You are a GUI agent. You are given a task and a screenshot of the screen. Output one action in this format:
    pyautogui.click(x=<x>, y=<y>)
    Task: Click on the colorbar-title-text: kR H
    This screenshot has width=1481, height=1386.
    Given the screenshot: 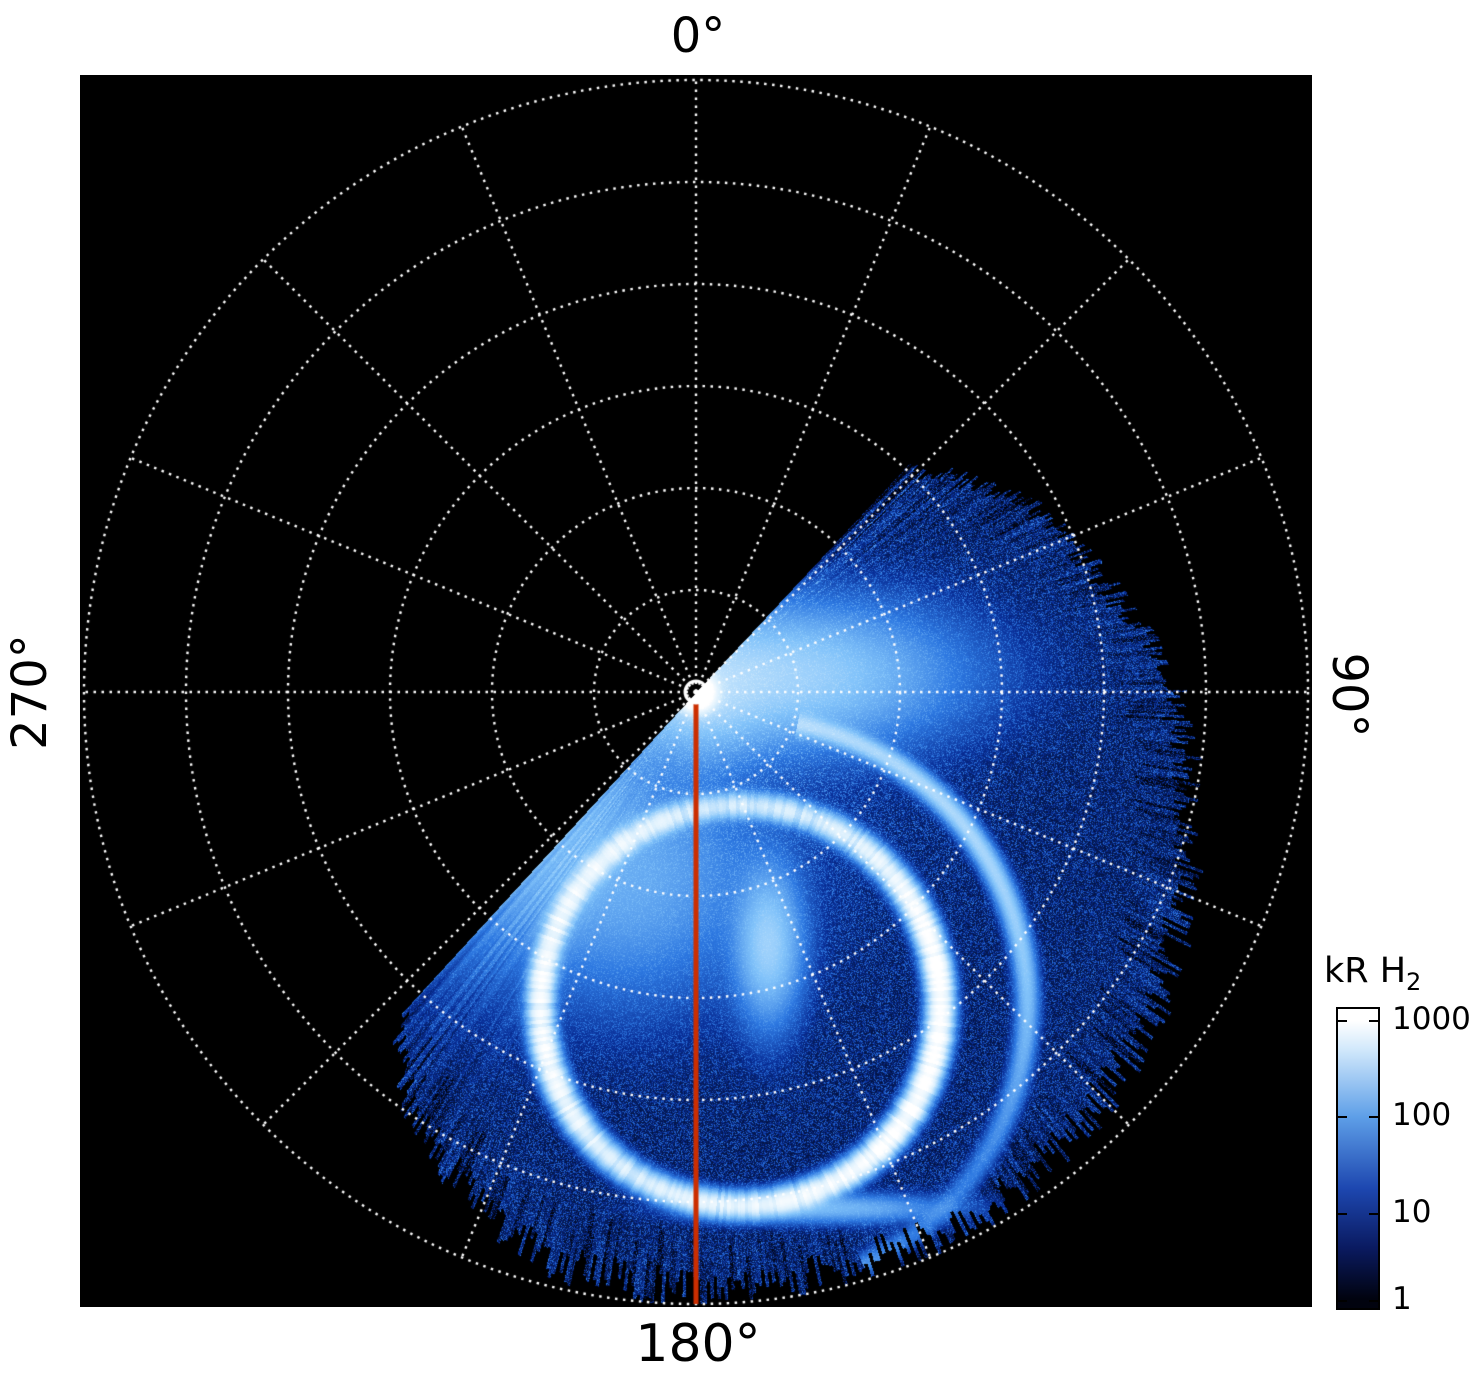 What is the action you would take?
    pyautogui.click(x=1365, y=971)
    